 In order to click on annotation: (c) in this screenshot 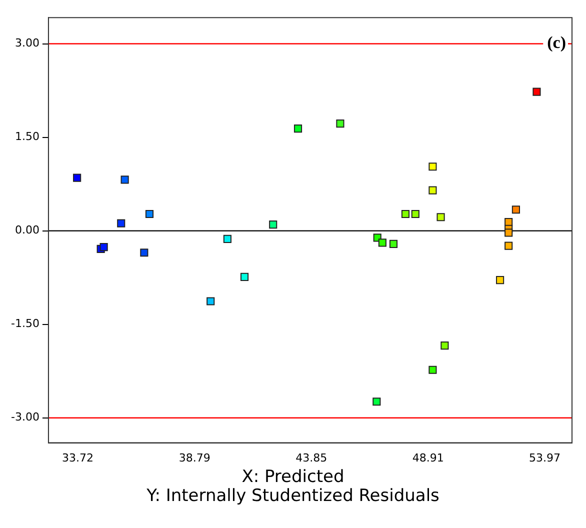, I will do `click(556, 42)`.